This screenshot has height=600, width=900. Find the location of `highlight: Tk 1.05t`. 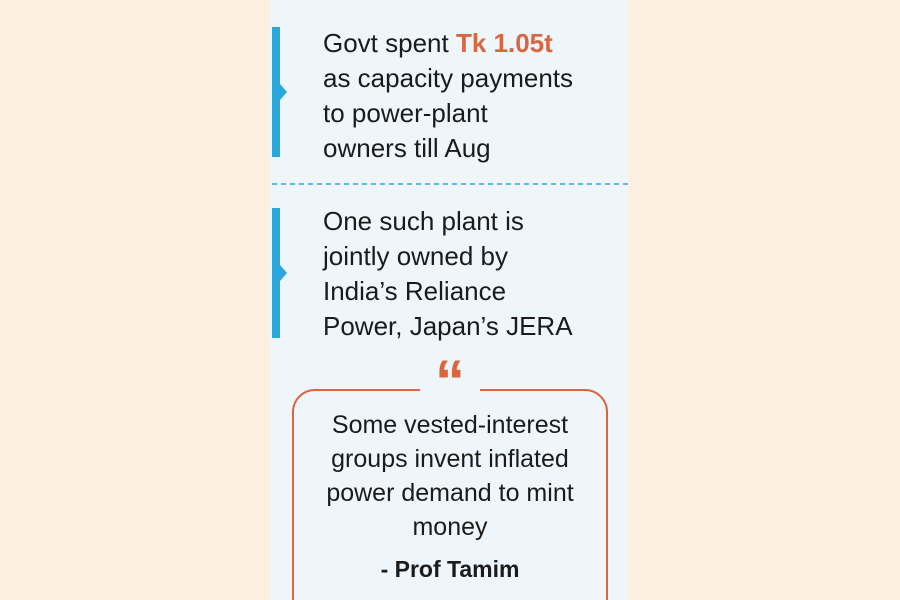

highlight: Tk 1.05t is located at coordinates (504, 43).